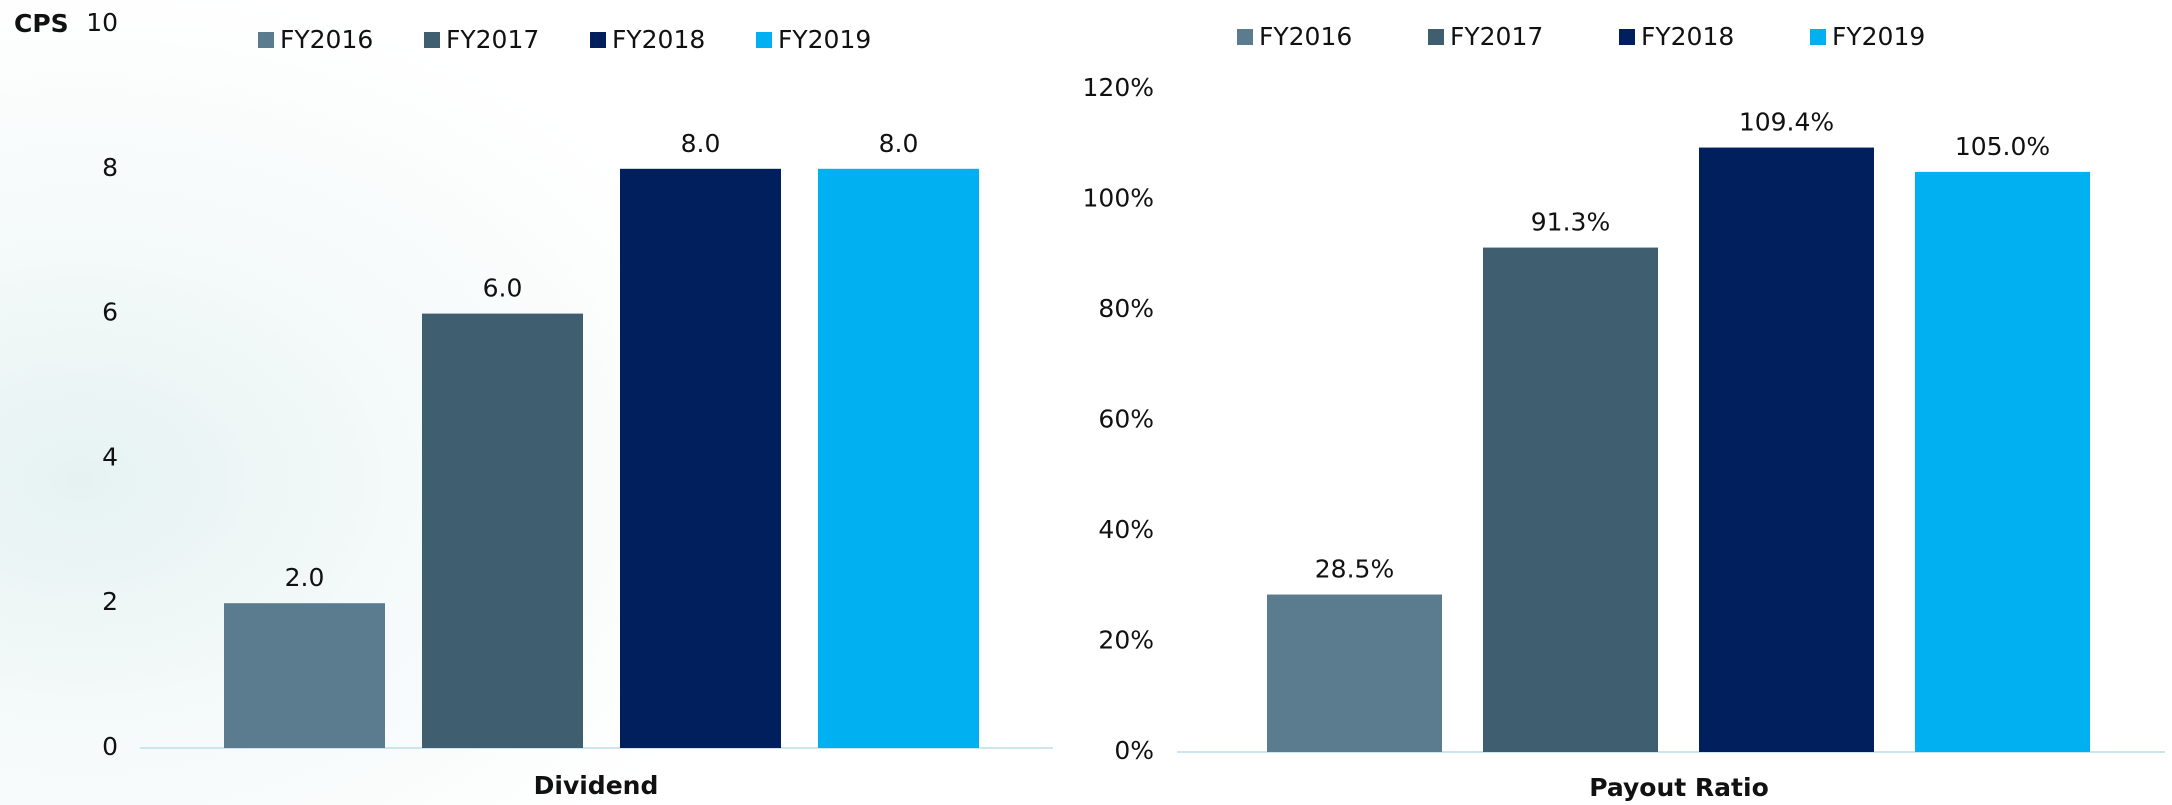 This screenshot has height=805, width=2172. I want to click on y-tick-label: 10, so click(102, 22).